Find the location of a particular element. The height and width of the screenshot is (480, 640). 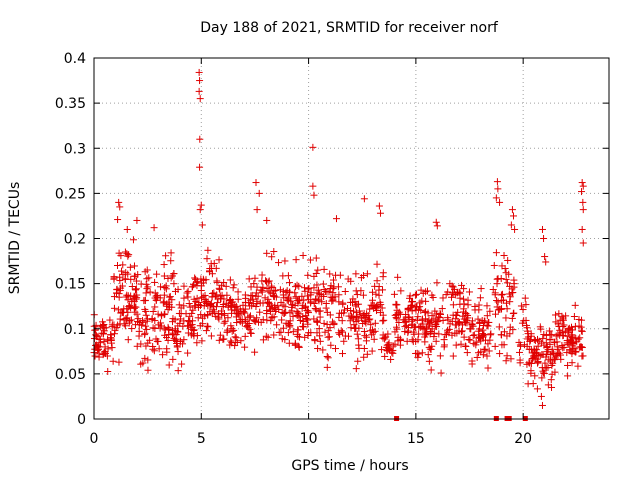

y-tick-label: 0.15 is located at coordinates (70, 285).